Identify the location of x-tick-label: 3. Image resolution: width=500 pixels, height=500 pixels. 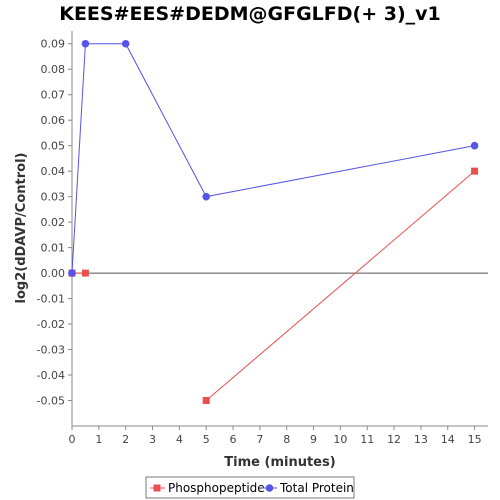
(152, 439).